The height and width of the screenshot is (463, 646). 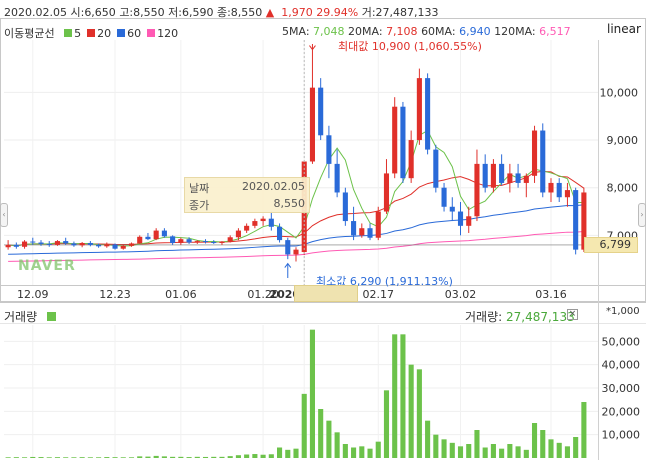 I want to click on header-change-pct: 29.94%, so click(x=337, y=12).